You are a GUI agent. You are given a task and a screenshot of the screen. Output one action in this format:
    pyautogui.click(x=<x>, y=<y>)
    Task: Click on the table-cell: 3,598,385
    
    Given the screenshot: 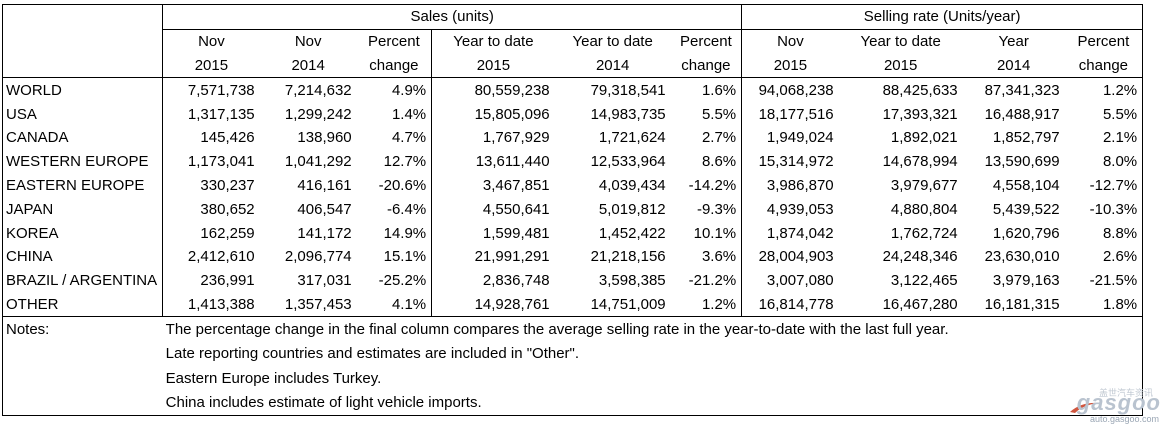 What is the action you would take?
    pyautogui.click(x=632, y=281)
    